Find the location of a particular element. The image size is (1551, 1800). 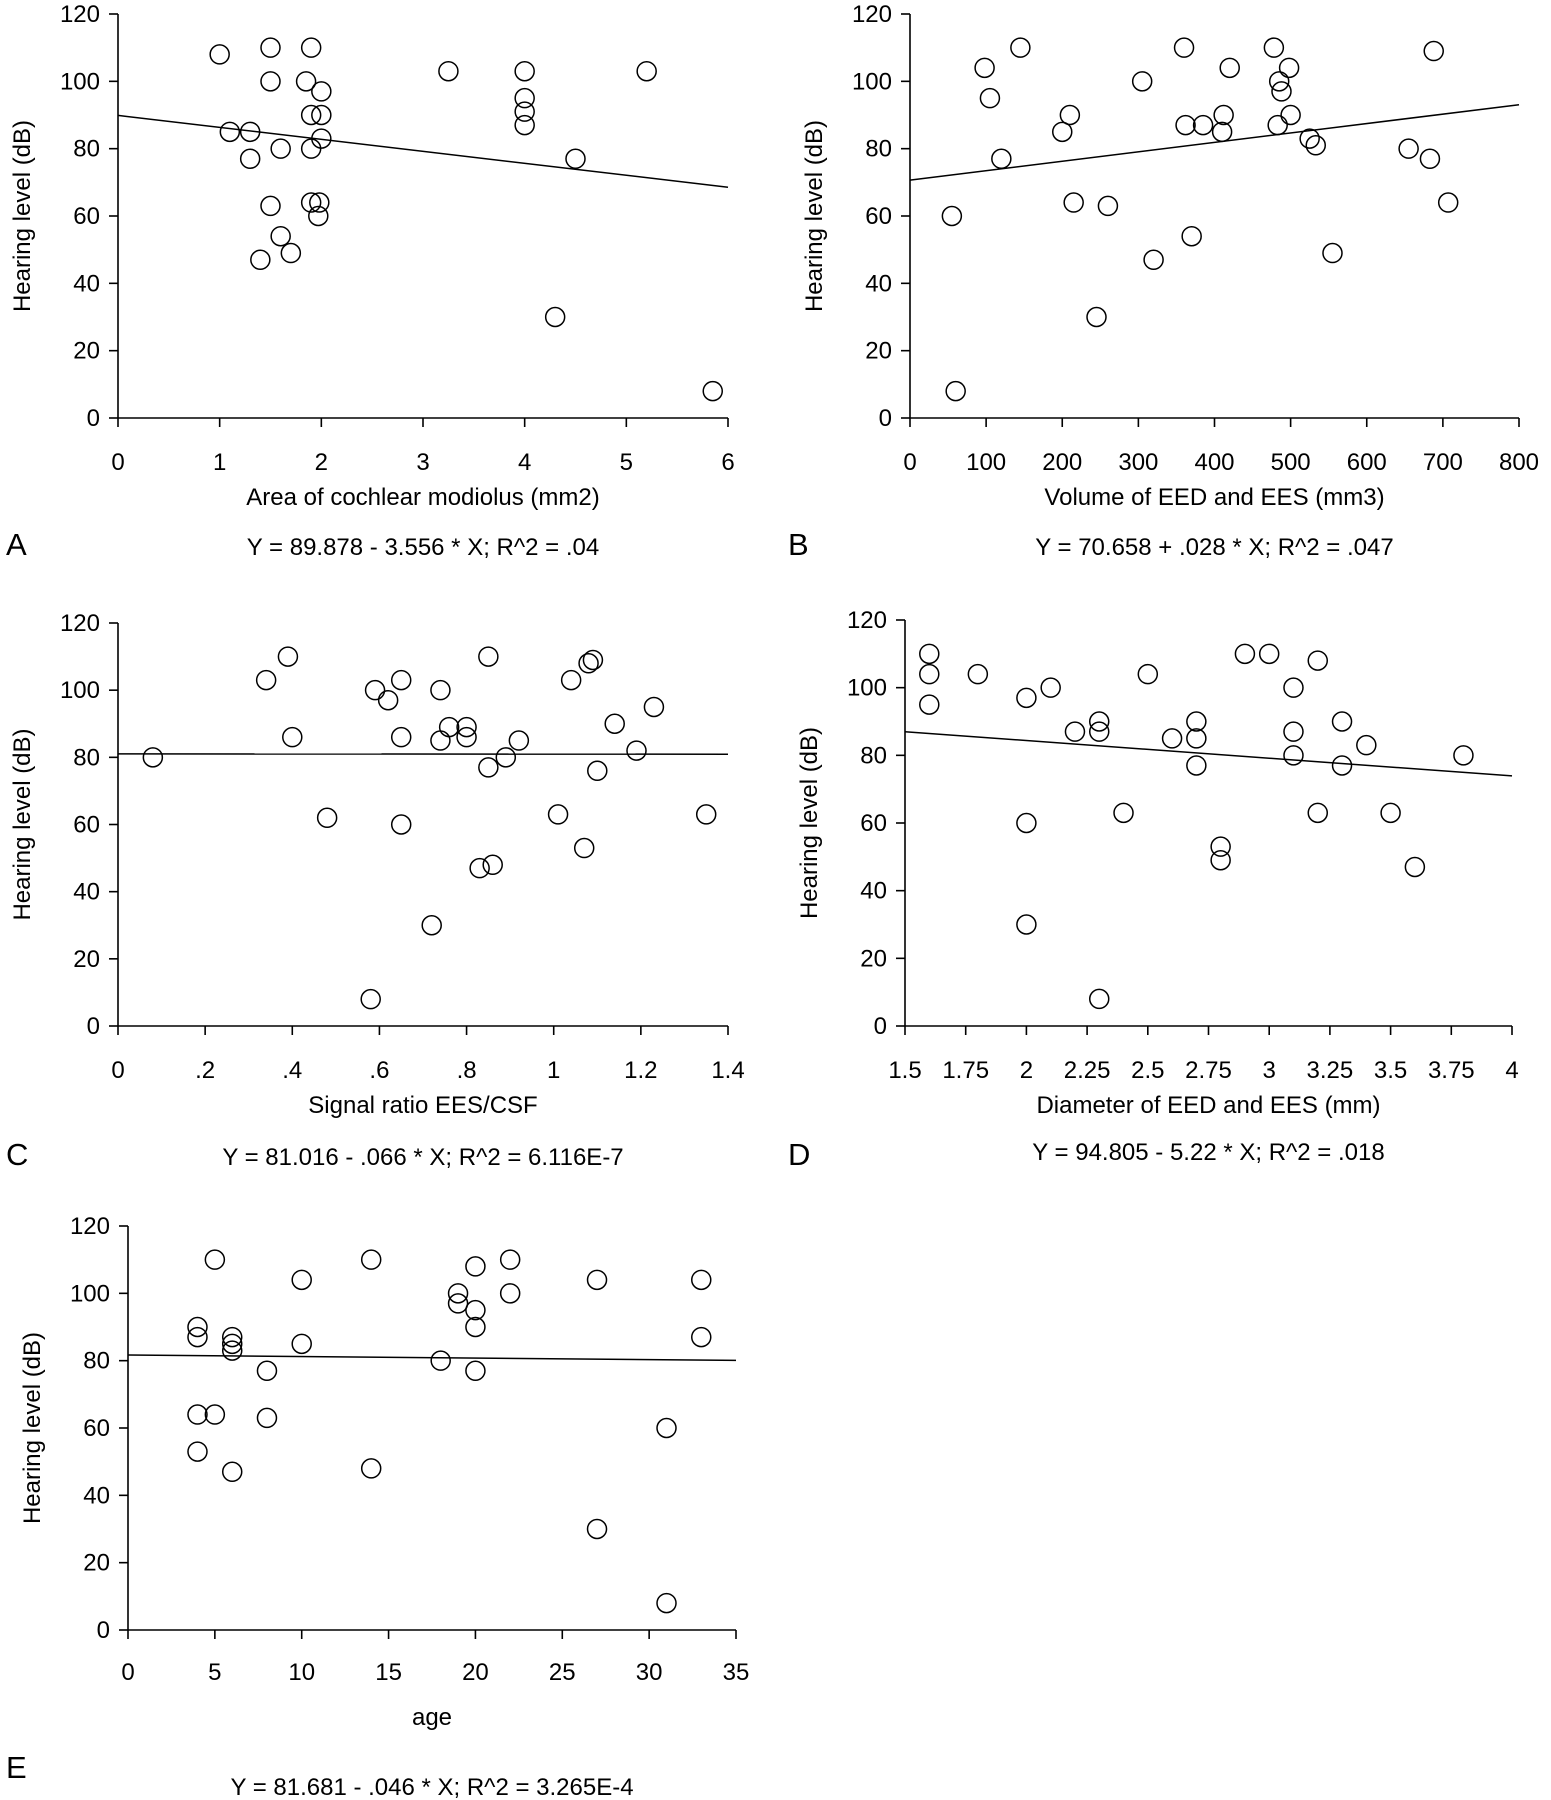

x-tick-label: 5 is located at coordinates (214, 1672).